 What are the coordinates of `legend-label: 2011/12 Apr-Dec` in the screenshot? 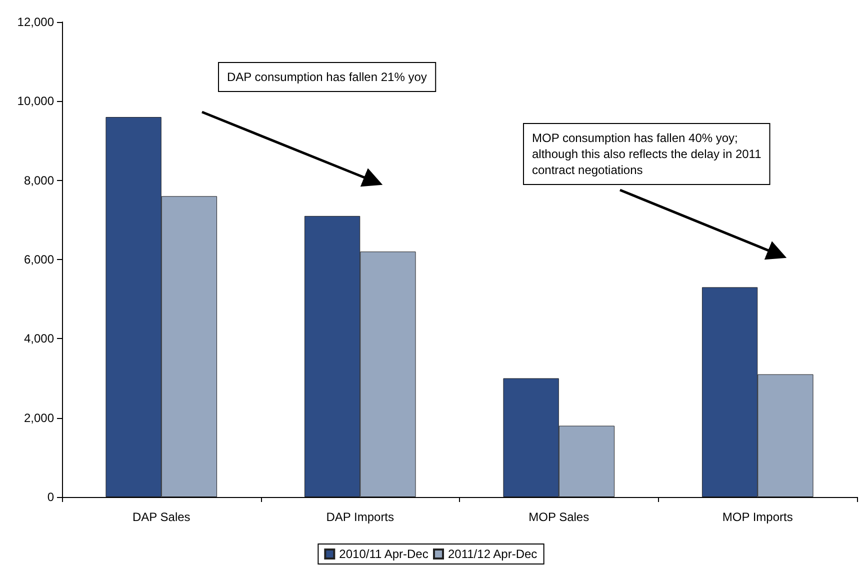 It's located at (493, 554).